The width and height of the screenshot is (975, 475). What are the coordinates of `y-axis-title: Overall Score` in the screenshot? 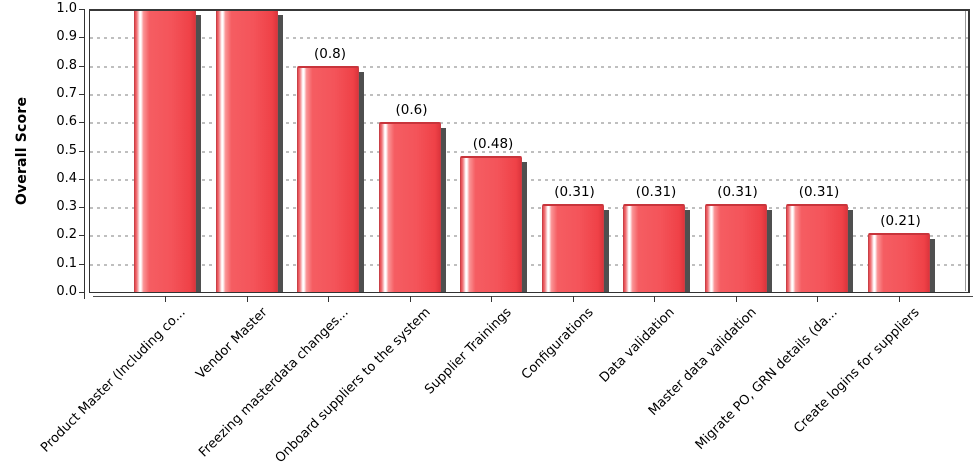 It's located at (22, 151).